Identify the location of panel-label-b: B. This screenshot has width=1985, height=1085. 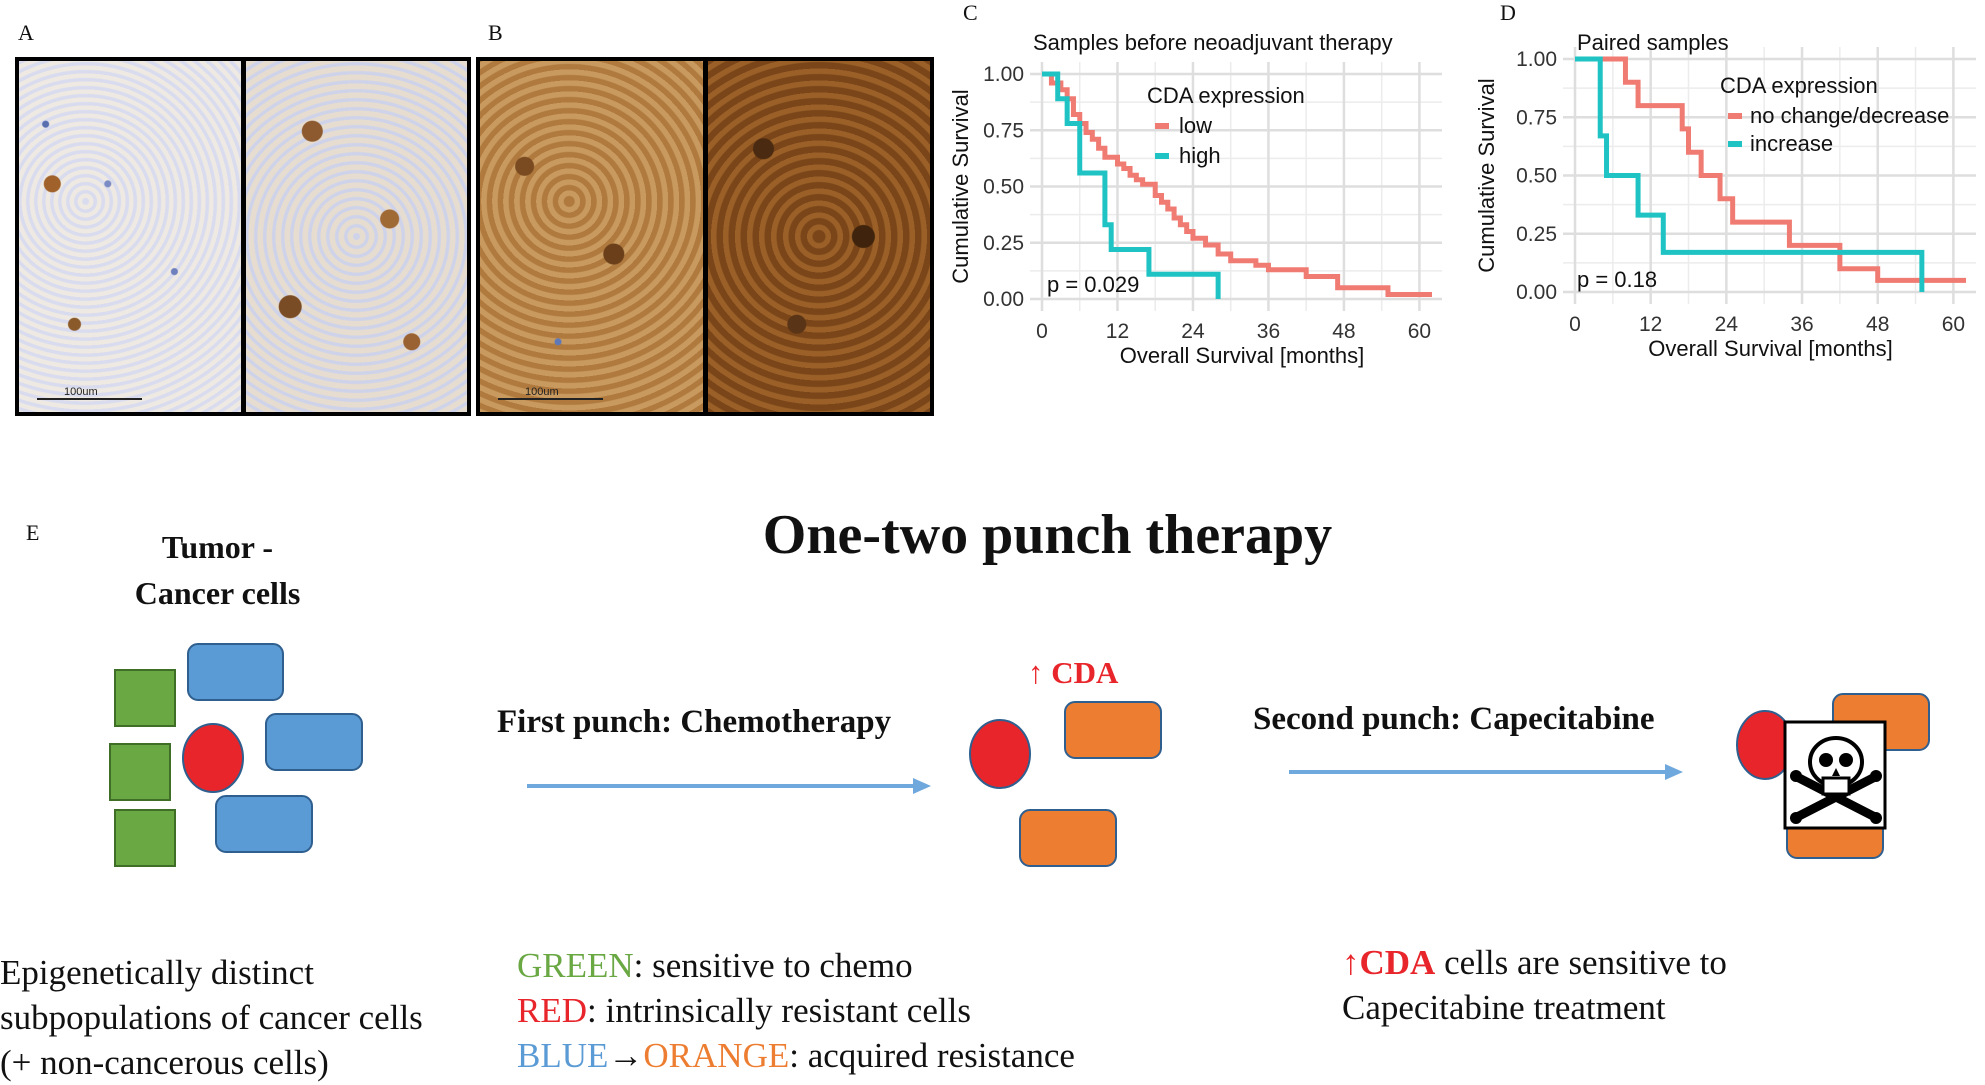
(495, 32).